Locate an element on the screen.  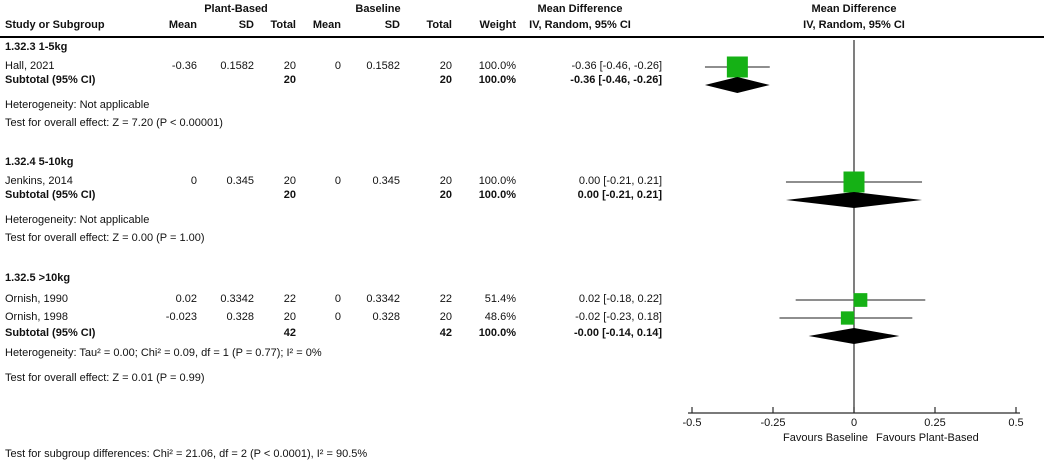
sd2-value: 0.328 is located at coordinates (386, 317).